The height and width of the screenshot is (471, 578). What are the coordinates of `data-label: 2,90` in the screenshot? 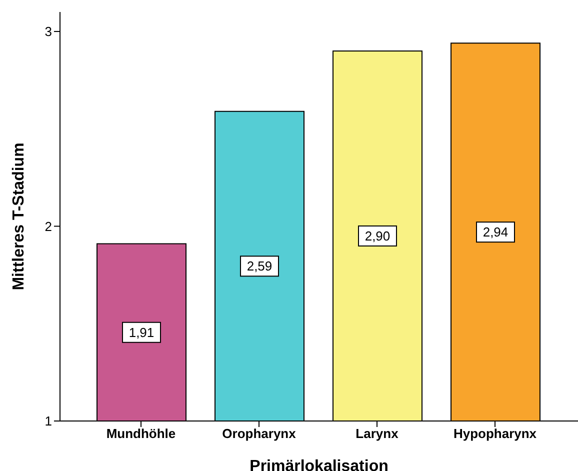 It's located at (377, 236).